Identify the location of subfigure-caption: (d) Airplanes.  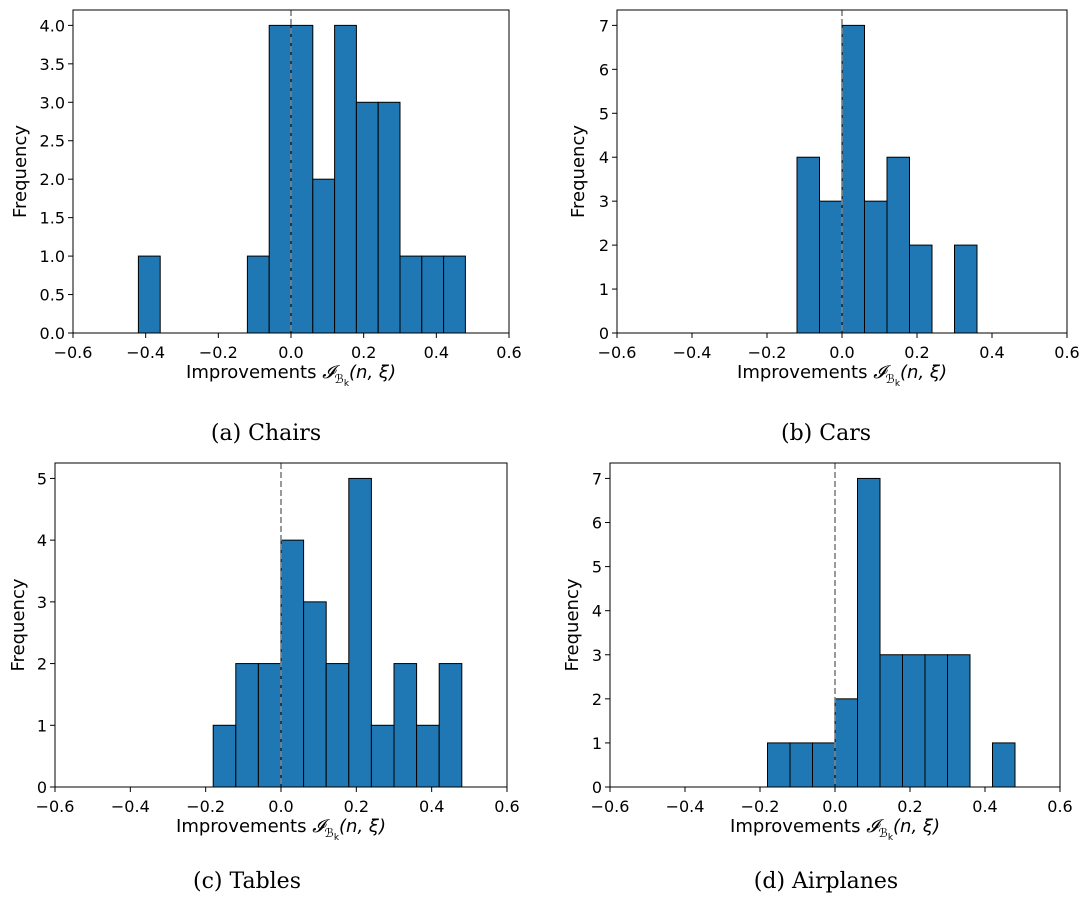
(826, 881).